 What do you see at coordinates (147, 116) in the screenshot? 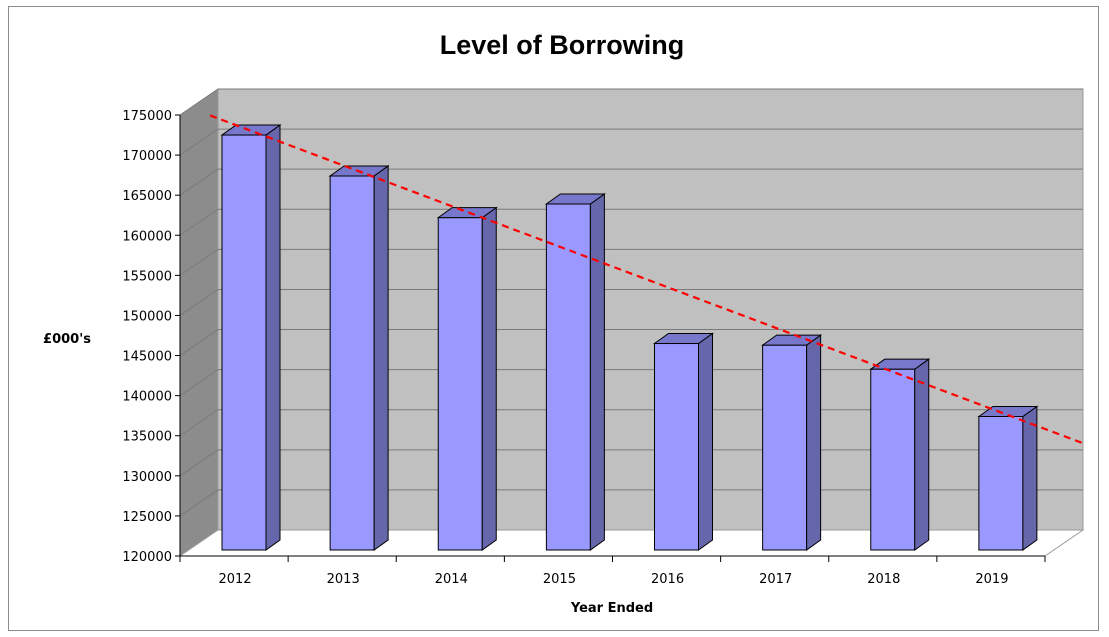
I see `y-tick-label: 175000` at bounding box center [147, 116].